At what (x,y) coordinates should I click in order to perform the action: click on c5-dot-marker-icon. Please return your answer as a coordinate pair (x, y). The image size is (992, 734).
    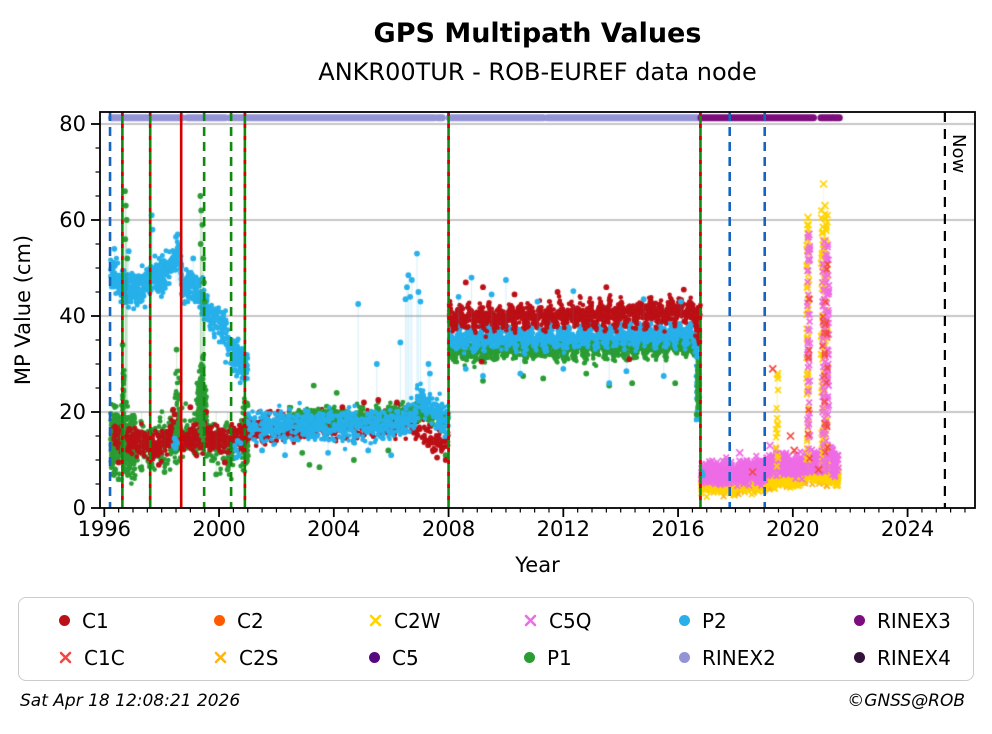
    Looking at the image, I should click on (374, 657).